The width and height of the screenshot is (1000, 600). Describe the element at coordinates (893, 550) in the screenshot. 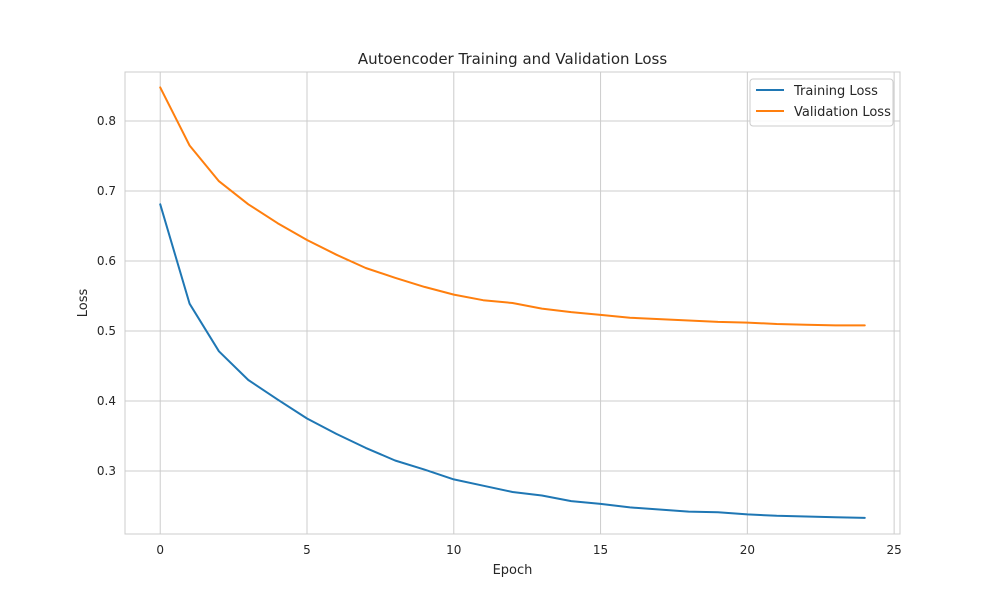

I see `x-tick-label: 25` at that location.